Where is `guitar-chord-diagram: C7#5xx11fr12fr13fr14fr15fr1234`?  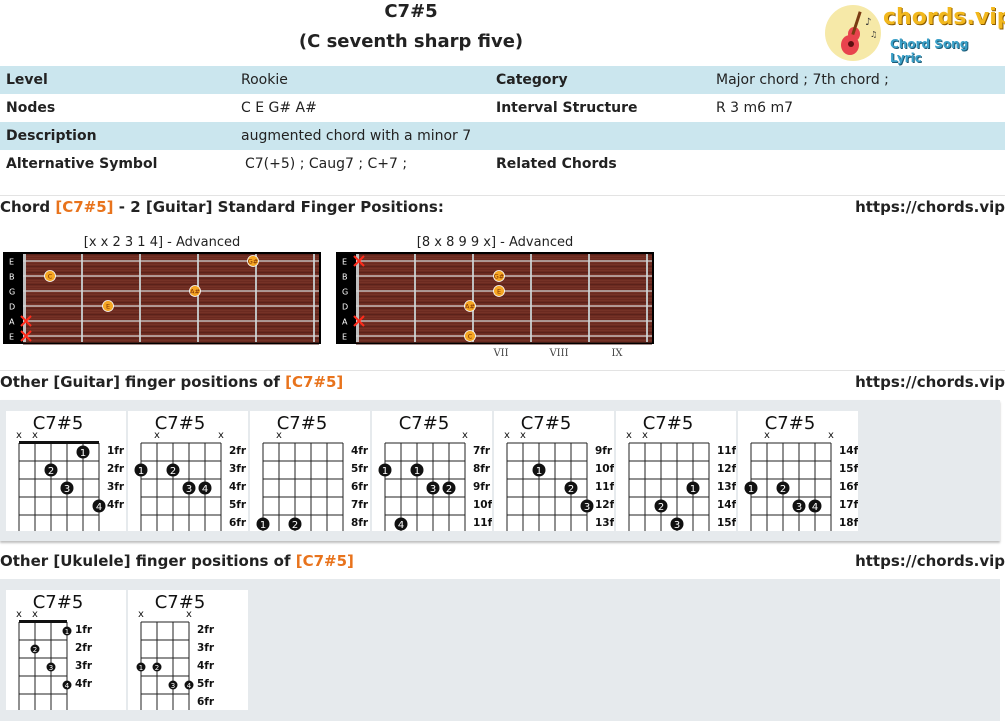 guitar-chord-diagram: C7#5xx11fr12fr13fr14fr15fr1234 is located at coordinates (679, 480).